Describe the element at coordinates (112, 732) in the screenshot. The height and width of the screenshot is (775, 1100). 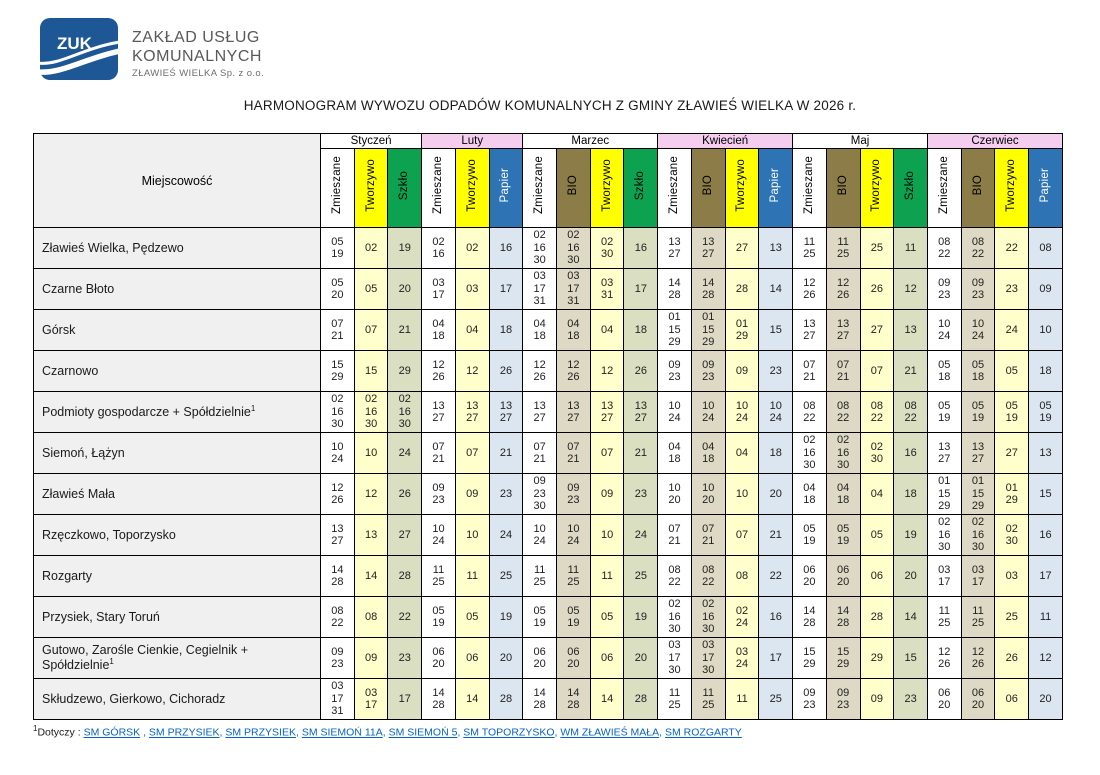
I see `footnote-link: SM GÓRSK` at that location.